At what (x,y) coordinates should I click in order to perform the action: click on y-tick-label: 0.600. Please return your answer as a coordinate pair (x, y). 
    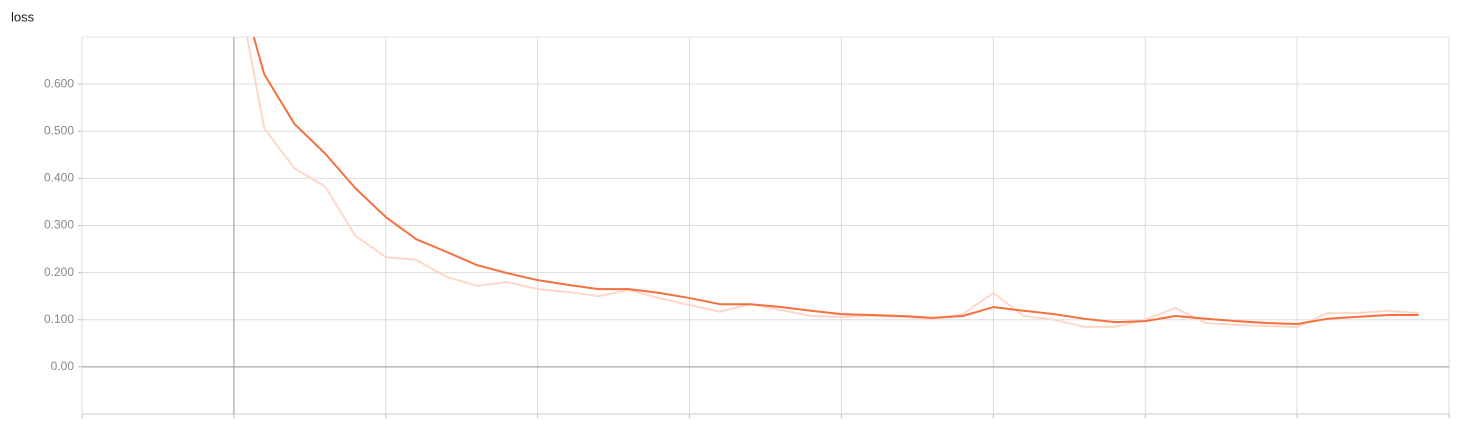
    Looking at the image, I should click on (59, 83).